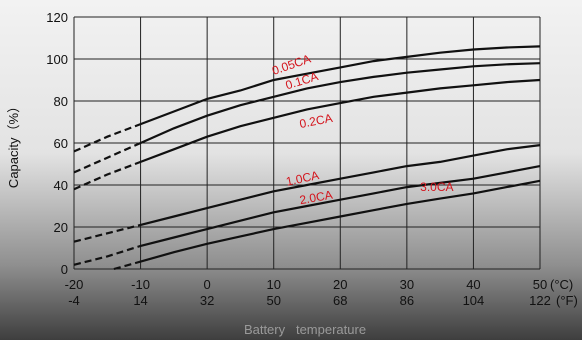  What do you see at coordinates (474, 300) in the screenshot?
I see `x-tick-label-fahrenheit: 104` at bounding box center [474, 300].